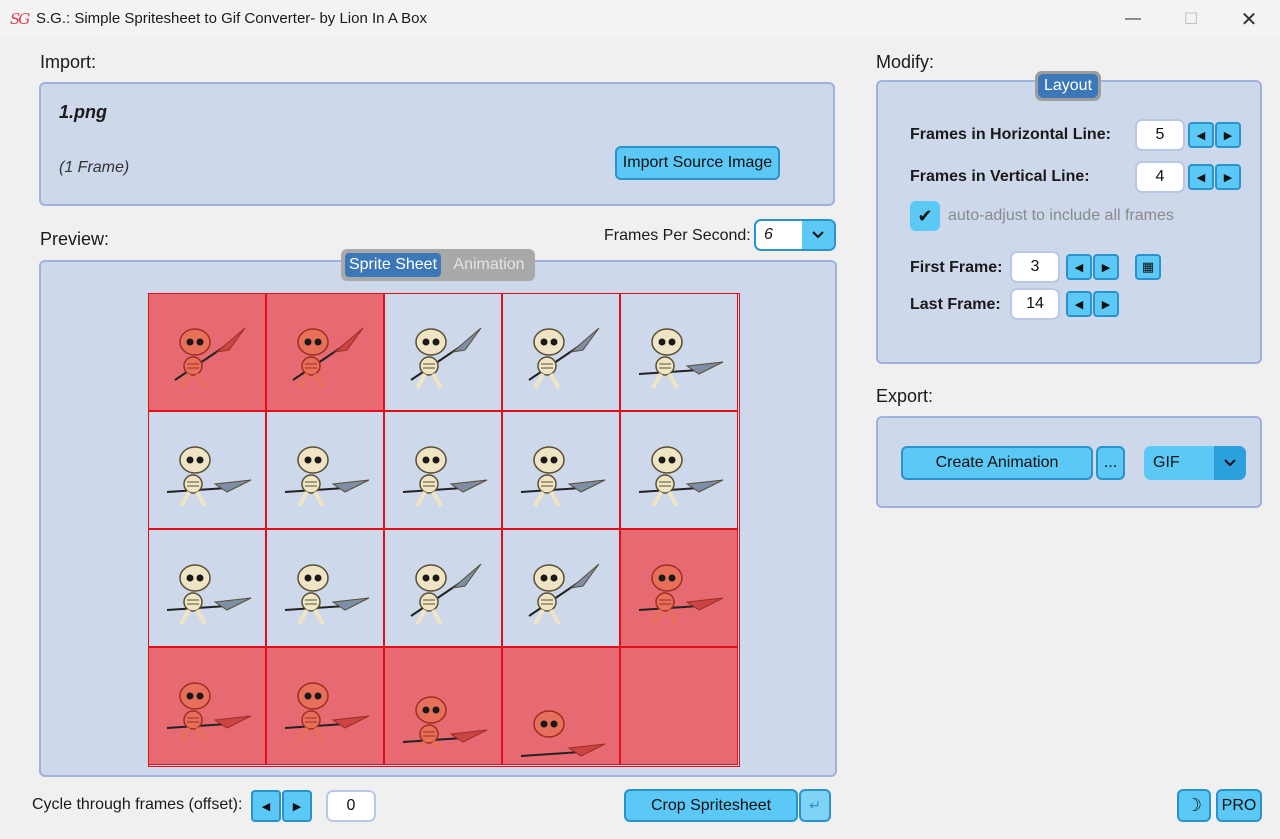 The image size is (1280, 839). What do you see at coordinates (1035, 304) in the screenshot?
I see `last-frame-field: 14` at bounding box center [1035, 304].